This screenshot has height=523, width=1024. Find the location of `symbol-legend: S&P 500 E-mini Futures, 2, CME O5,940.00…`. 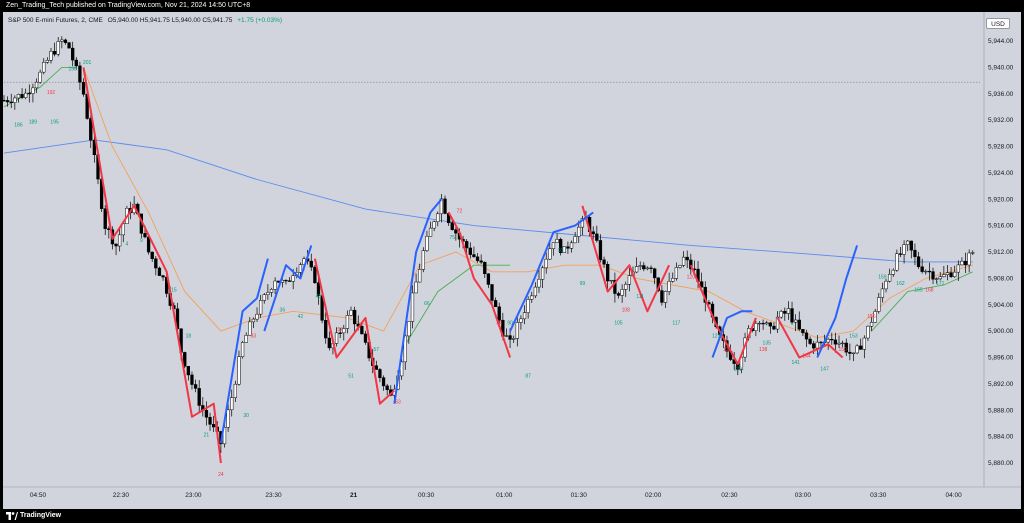

symbol-legend: S&P 500 E-mini Futures, 2, CME O5,940.00… is located at coordinates (145, 20).